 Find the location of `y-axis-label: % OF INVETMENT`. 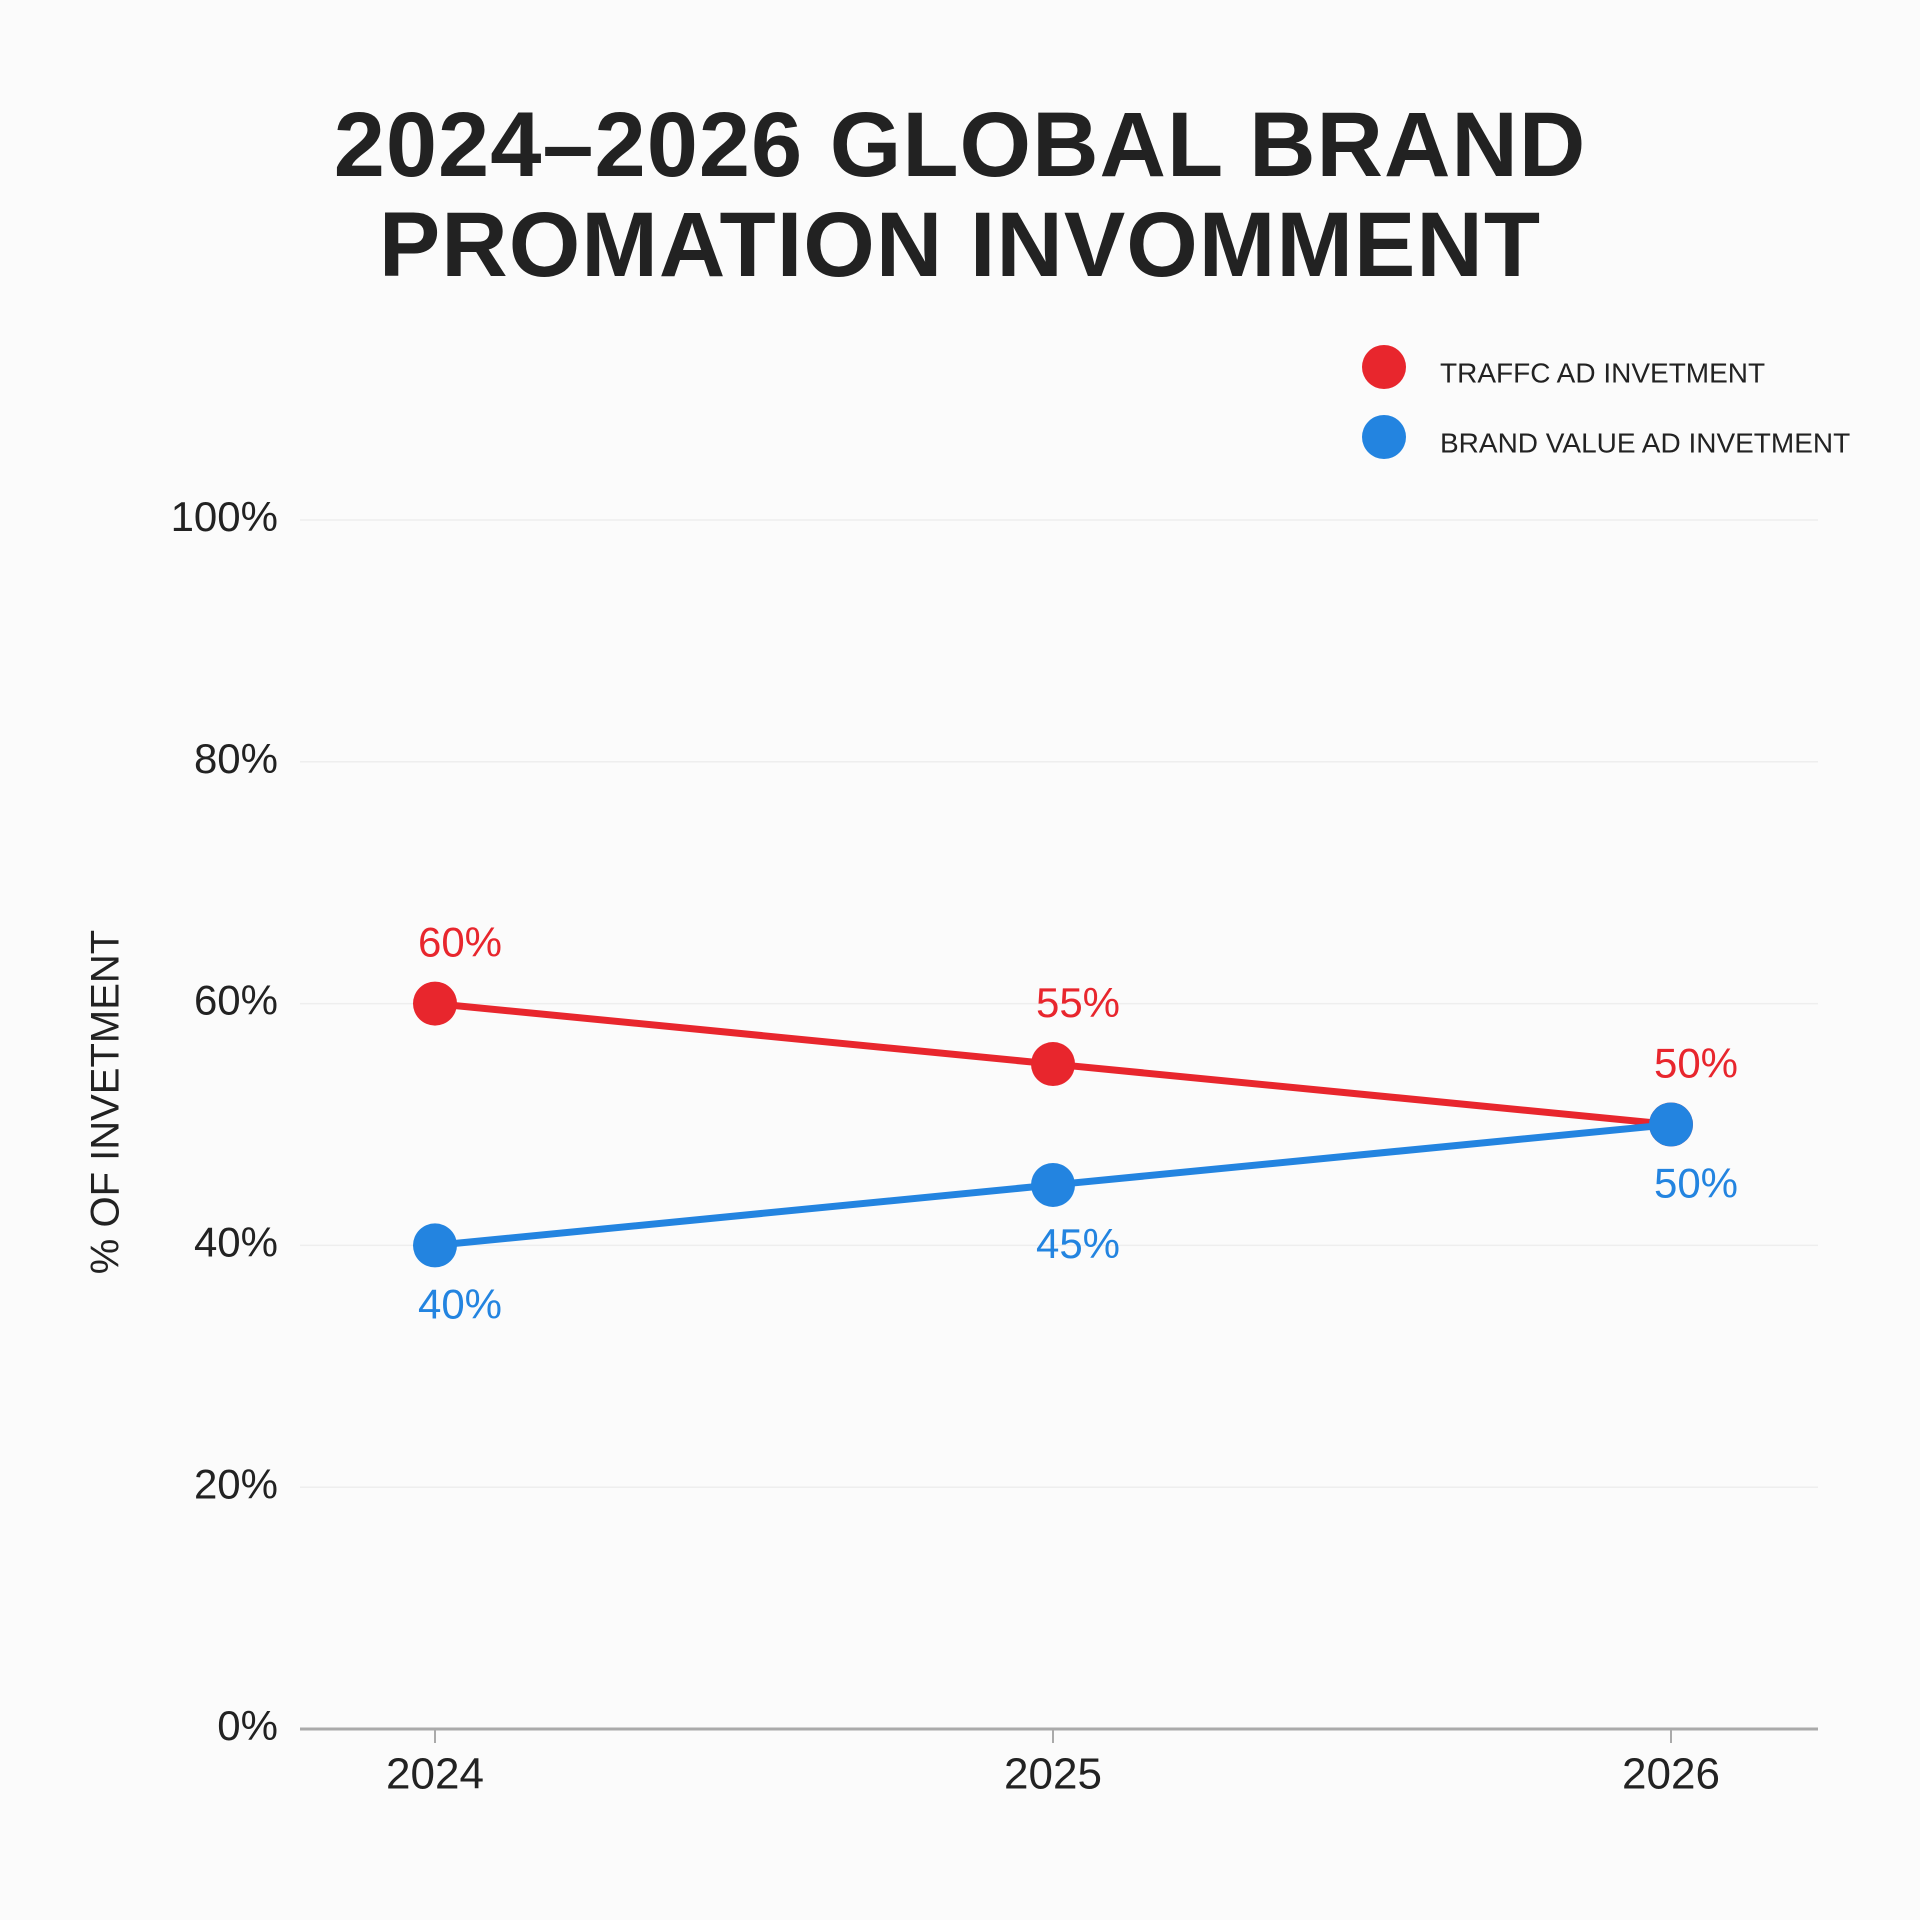

y-axis-label: % OF INVETMENT is located at coordinates (106, 1102).